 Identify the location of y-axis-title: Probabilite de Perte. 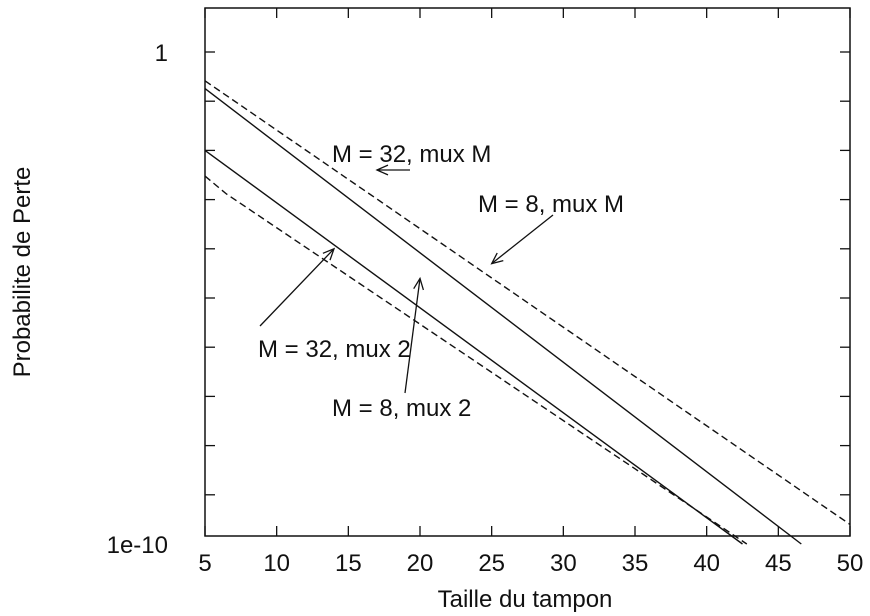
(22, 272).